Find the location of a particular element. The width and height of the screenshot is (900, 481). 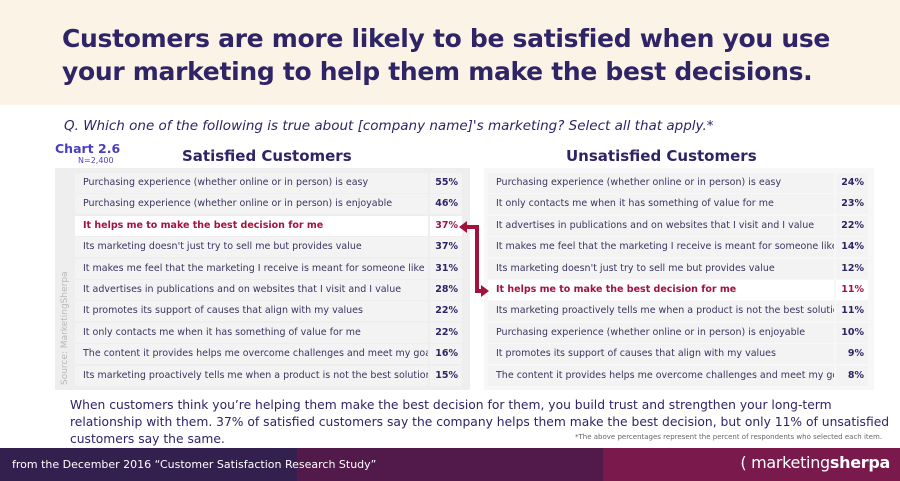

row-value: 31% is located at coordinates (446, 268).